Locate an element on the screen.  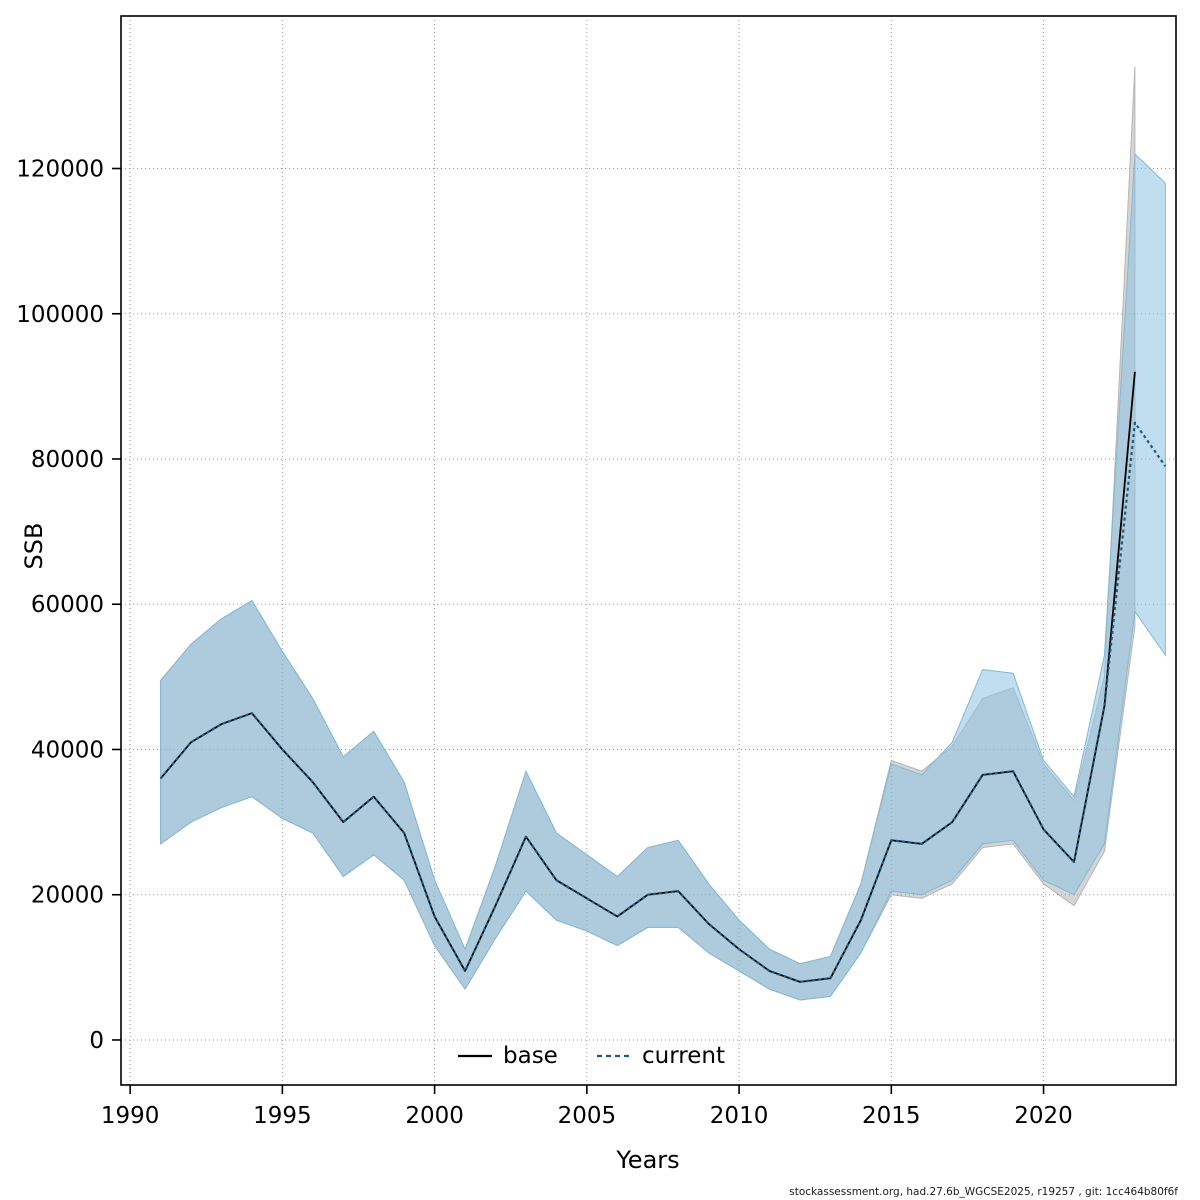
x-axis-tick-label: 2020 is located at coordinates (1043, 1116).